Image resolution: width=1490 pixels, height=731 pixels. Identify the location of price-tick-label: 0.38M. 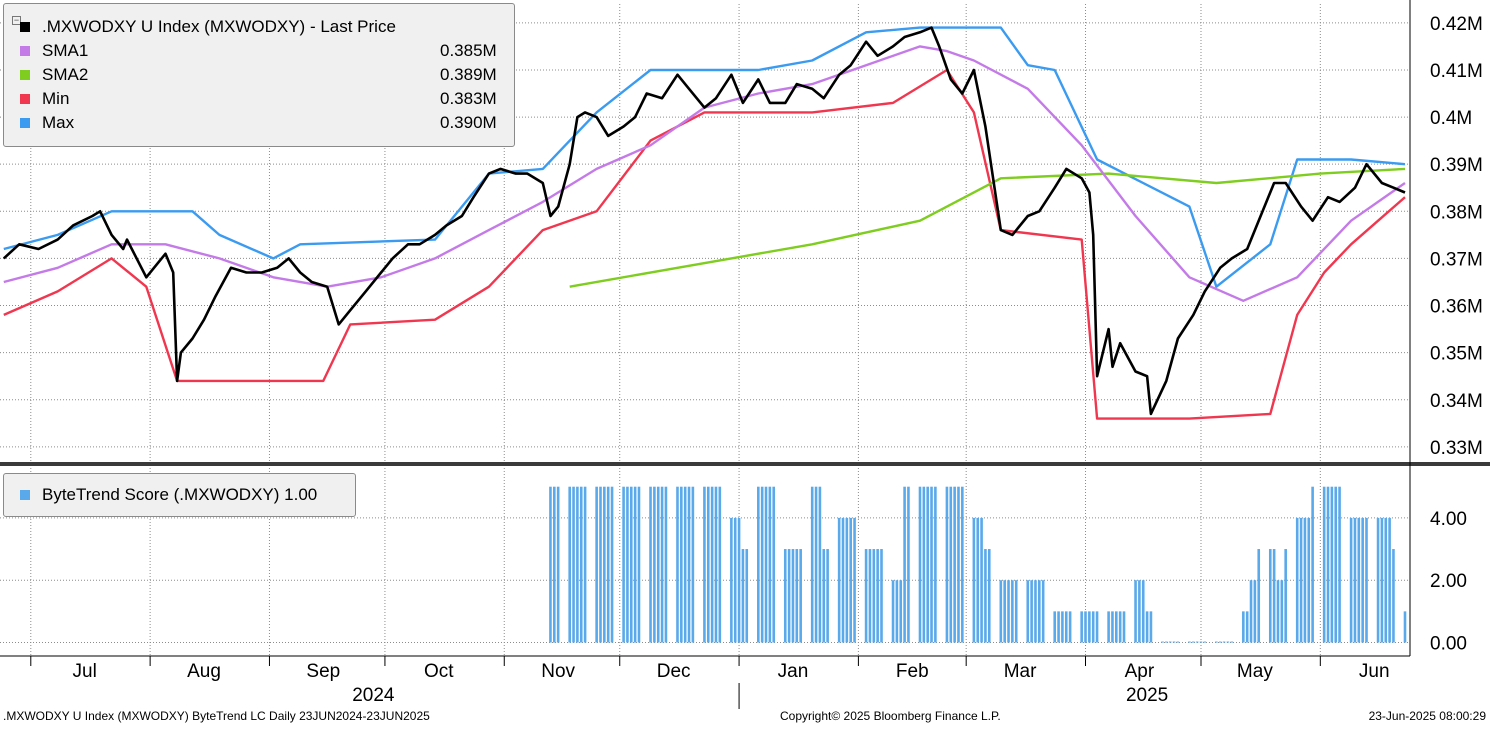
(1456, 212).